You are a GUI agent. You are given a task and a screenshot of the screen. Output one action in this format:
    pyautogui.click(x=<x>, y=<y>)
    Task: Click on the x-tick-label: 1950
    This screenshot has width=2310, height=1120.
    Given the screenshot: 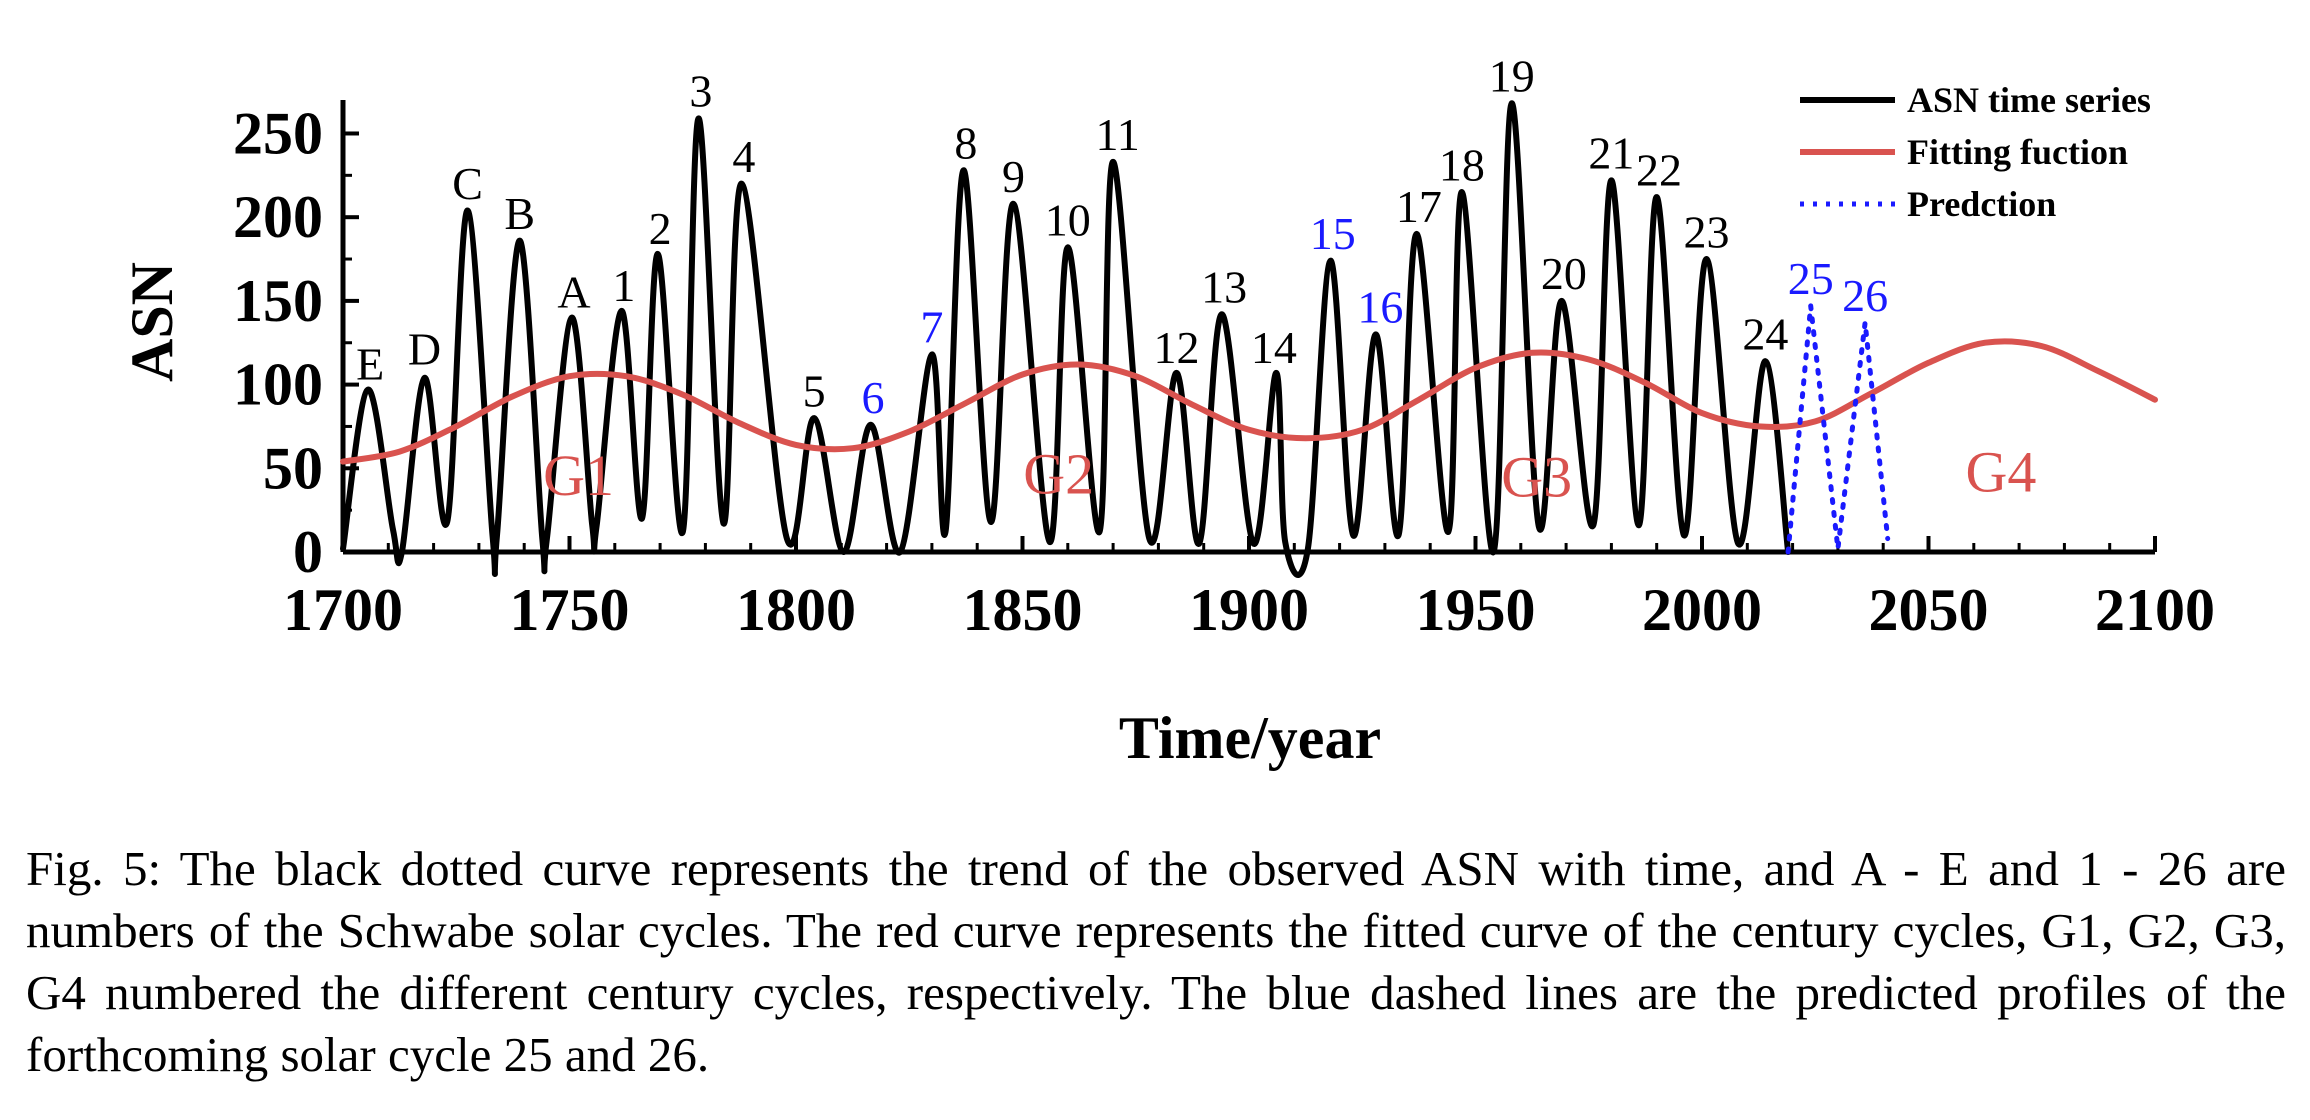 What is the action you would take?
    pyautogui.click(x=1476, y=610)
    